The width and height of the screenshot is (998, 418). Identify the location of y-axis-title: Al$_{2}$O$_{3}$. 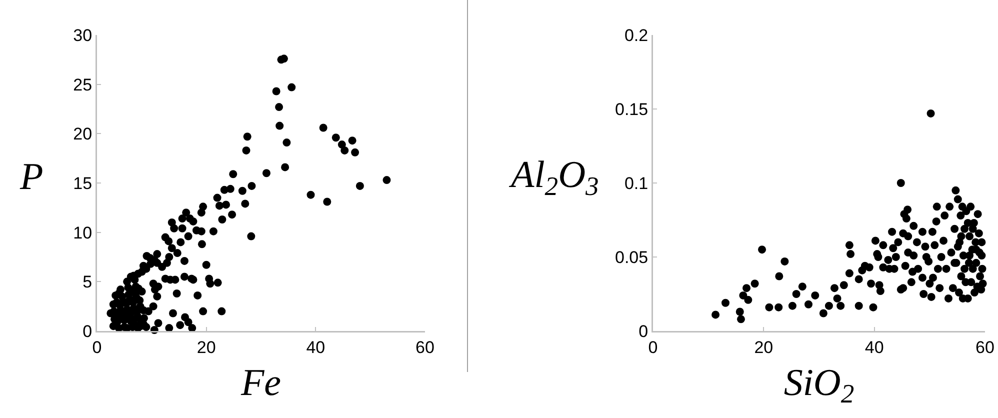
(553, 177).